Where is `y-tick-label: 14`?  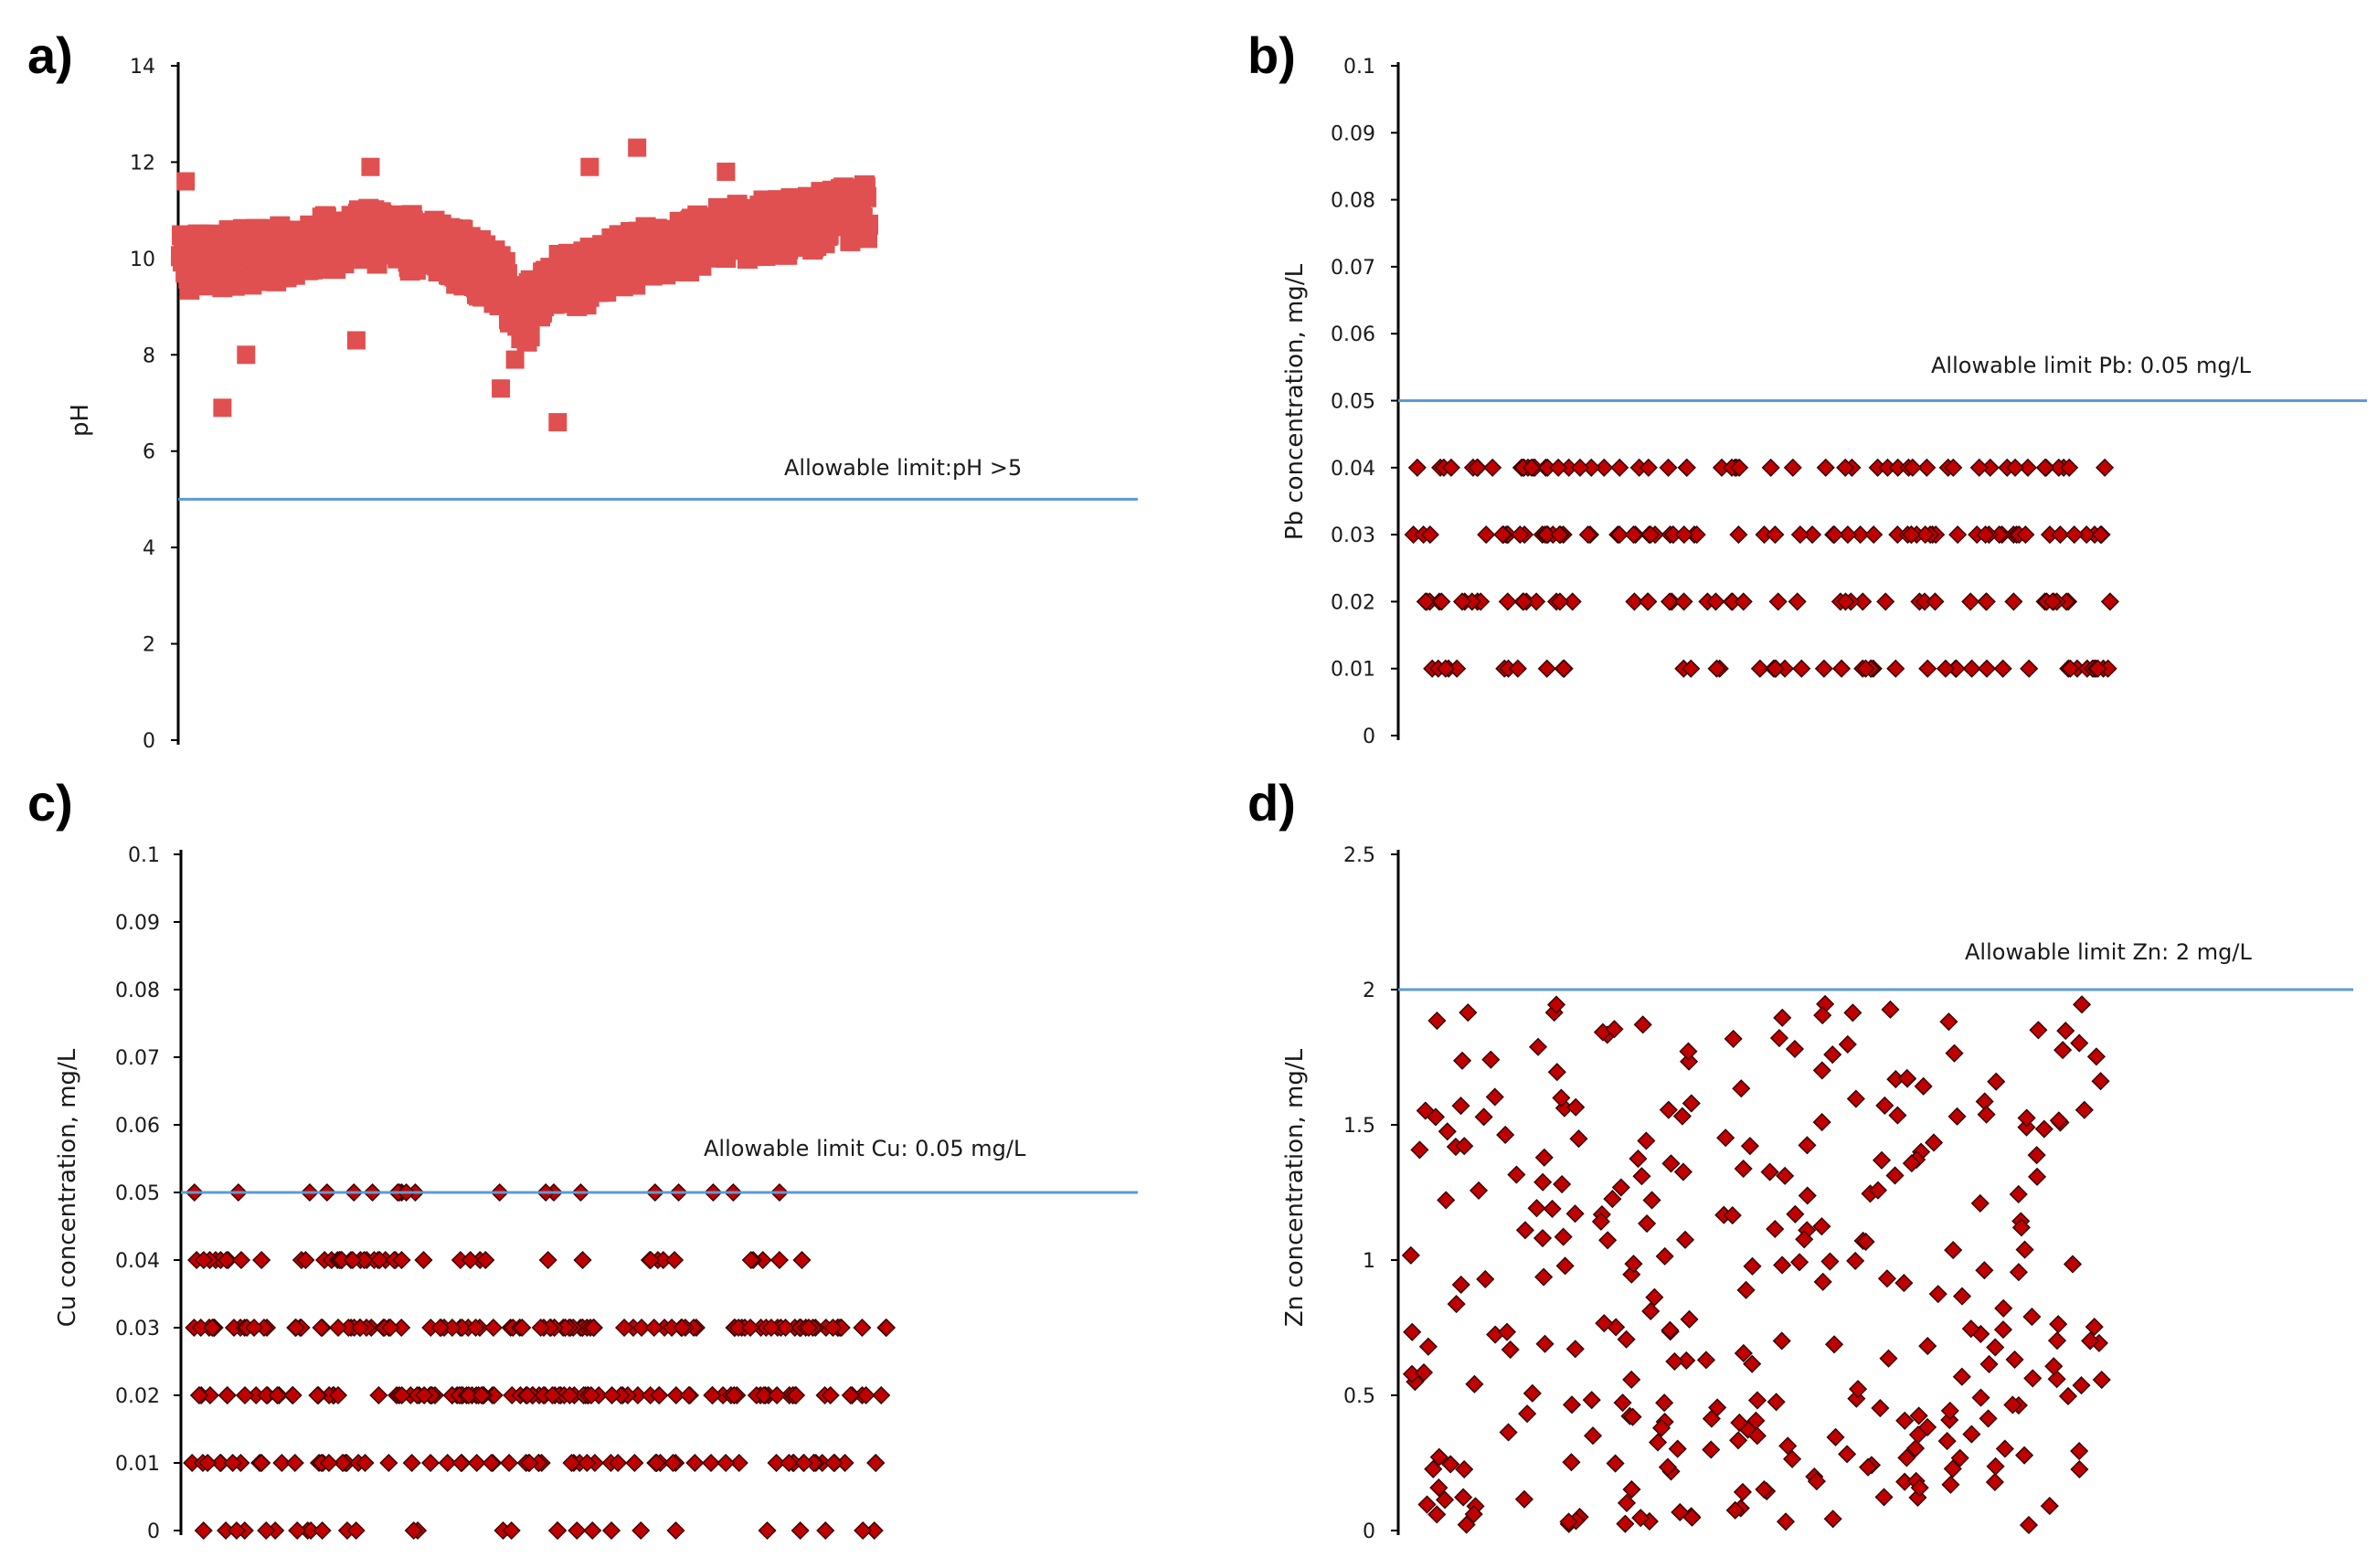 y-tick-label: 14 is located at coordinates (142, 67).